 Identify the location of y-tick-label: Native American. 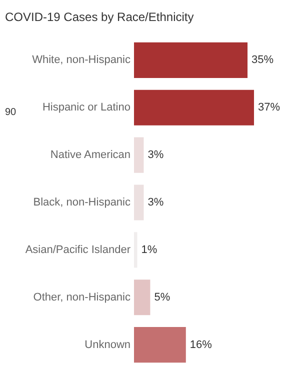
(90, 155).